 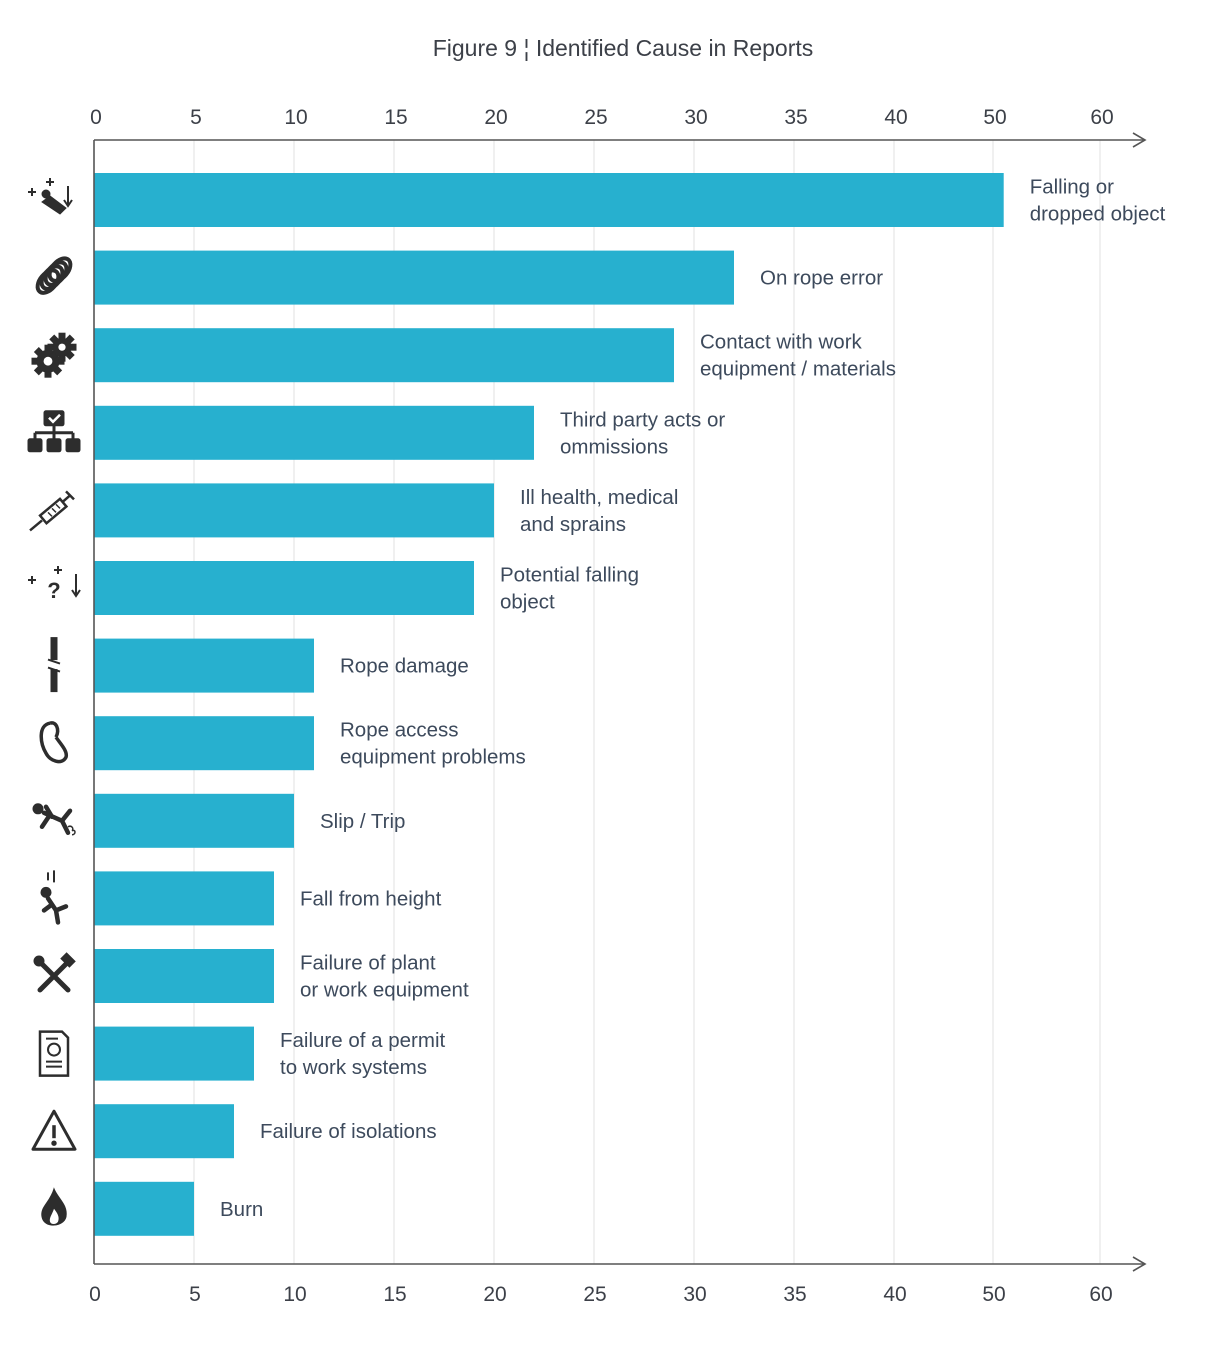 I want to click on bottom-tick-label: 40, so click(x=894, y=1294).